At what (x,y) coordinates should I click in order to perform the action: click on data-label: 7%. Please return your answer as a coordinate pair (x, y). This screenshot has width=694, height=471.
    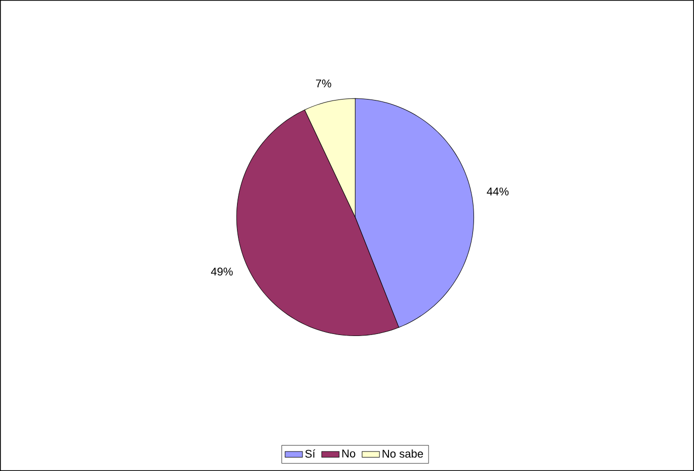
    Looking at the image, I should click on (324, 83).